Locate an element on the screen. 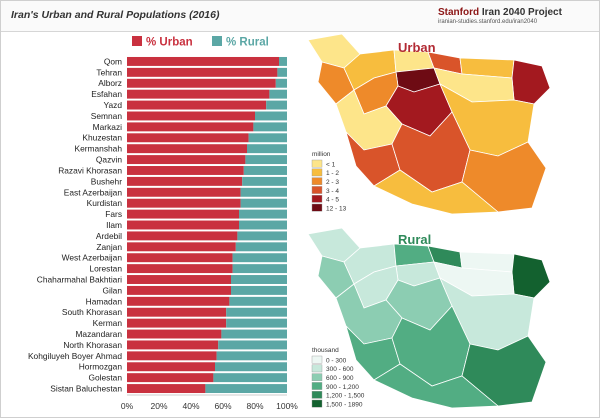  urban-map-title: Urban is located at coordinates (417, 47).